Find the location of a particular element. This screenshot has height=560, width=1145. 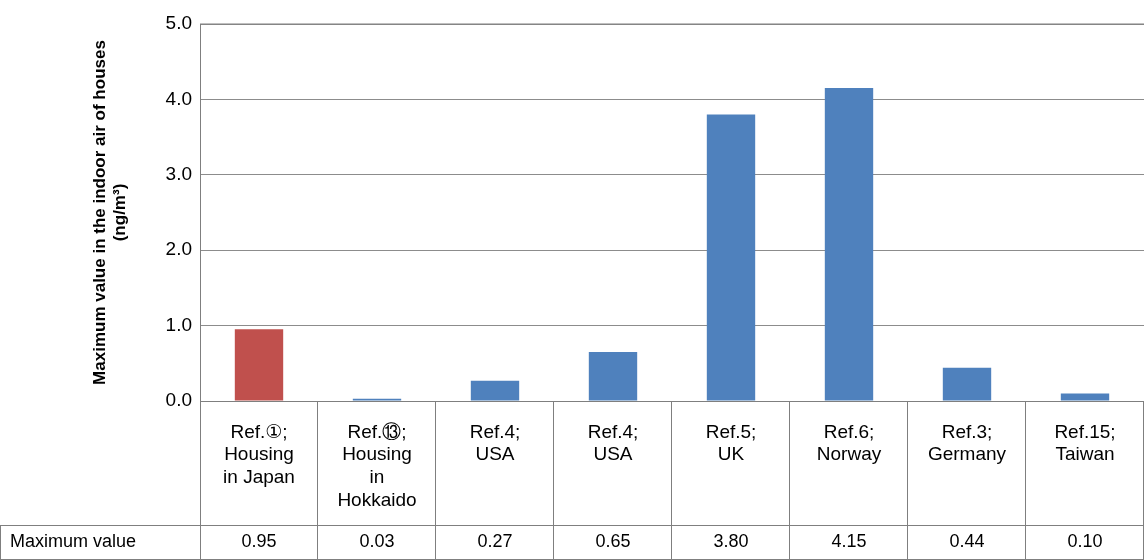

data-label: 0.10 is located at coordinates (1085, 541).